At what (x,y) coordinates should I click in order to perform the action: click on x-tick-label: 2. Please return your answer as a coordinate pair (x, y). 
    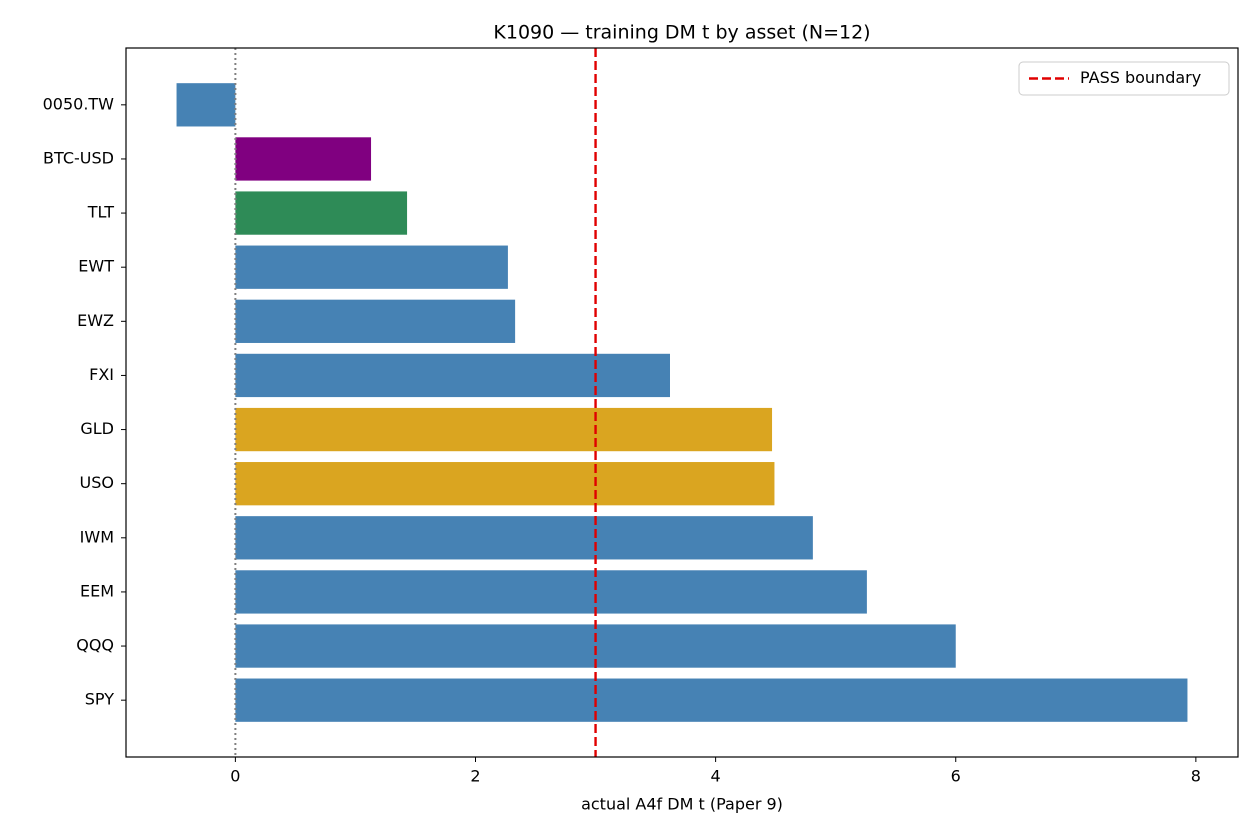
    Looking at the image, I should click on (475, 776).